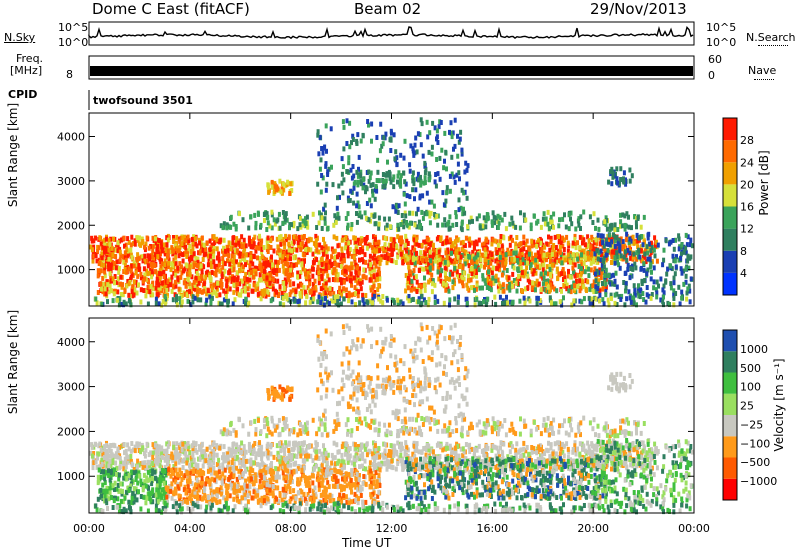 This screenshot has height=554, width=800. I want to click on freq-label-1: Freq., so click(30, 58).